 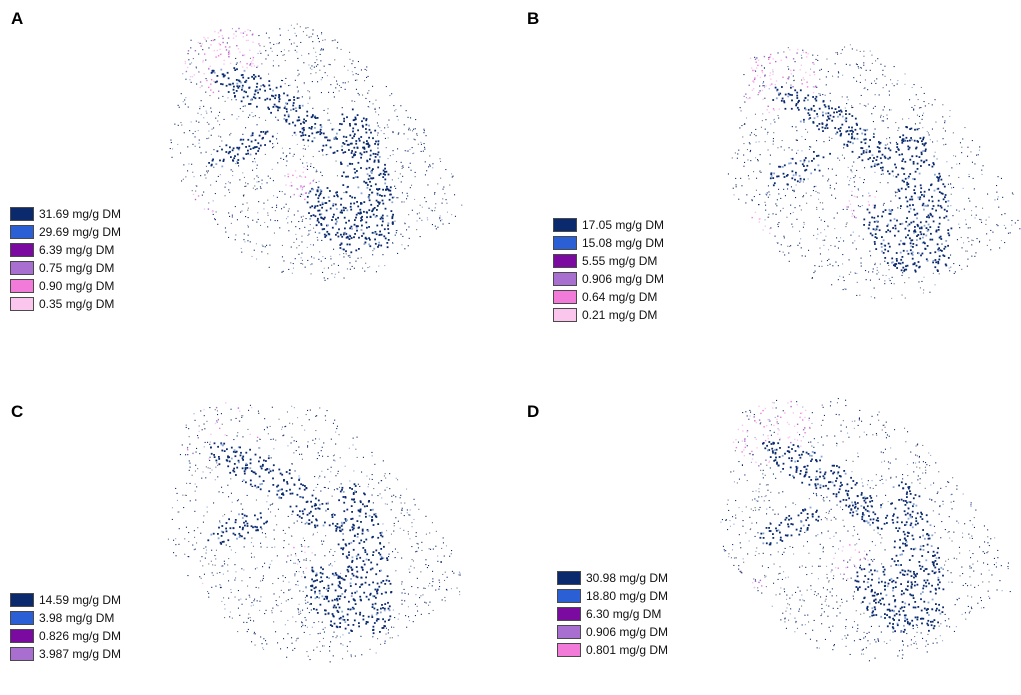 What do you see at coordinates (623, 243) in the screenshot?
I see `legend-label: 15.08 mg/g DM` at bounding box center [623, 243].